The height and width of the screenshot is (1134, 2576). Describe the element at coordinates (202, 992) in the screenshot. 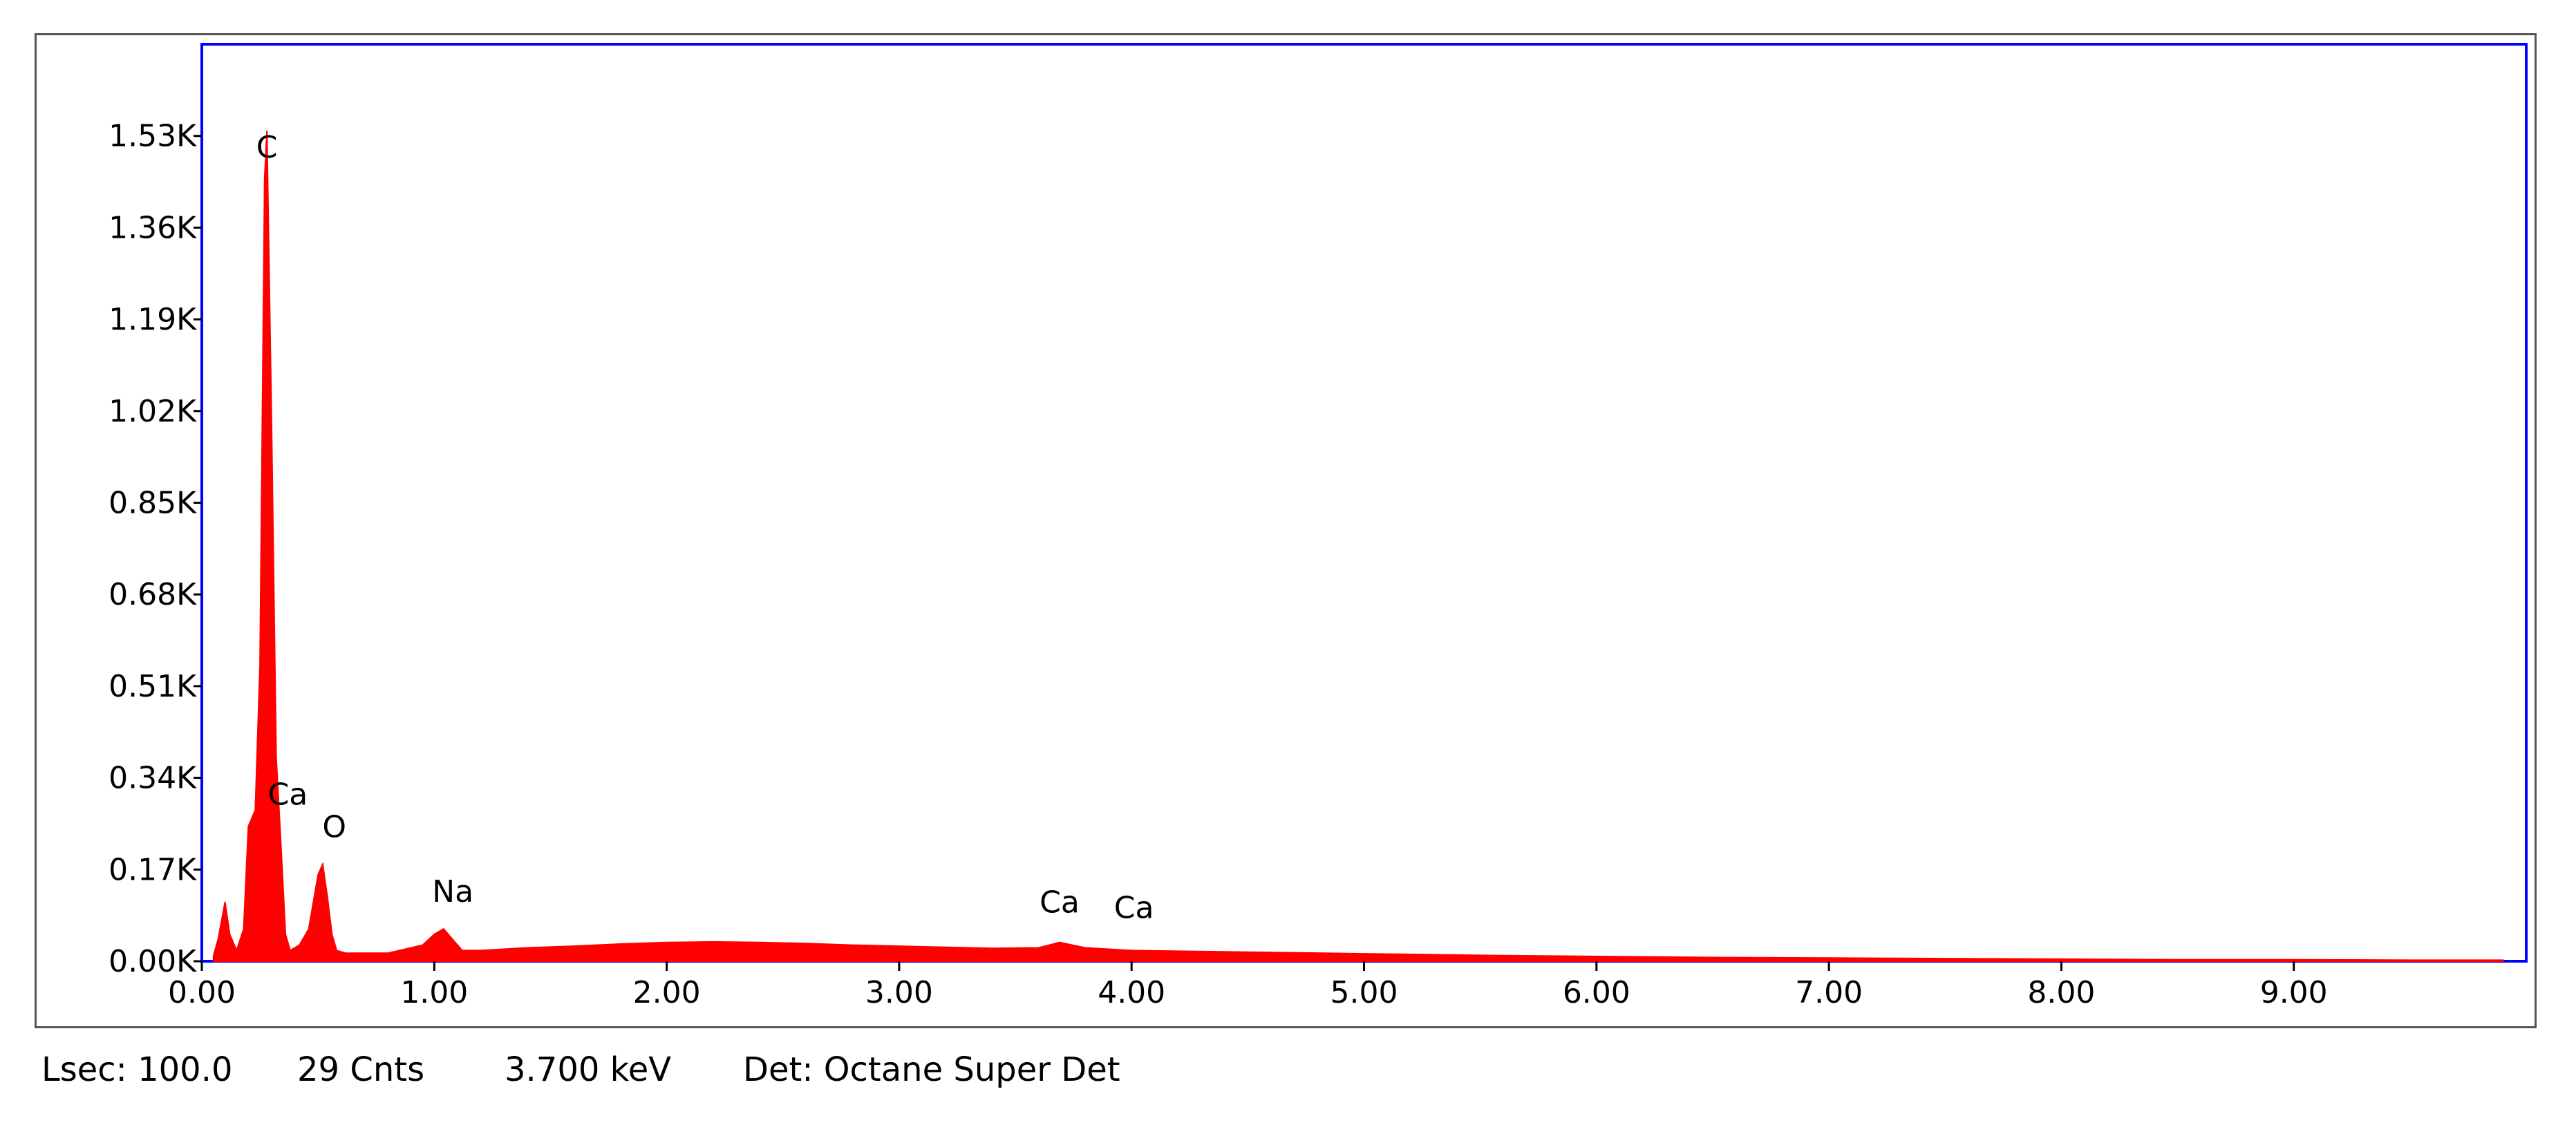

I see `x-tick-label: 0.00` at that location.